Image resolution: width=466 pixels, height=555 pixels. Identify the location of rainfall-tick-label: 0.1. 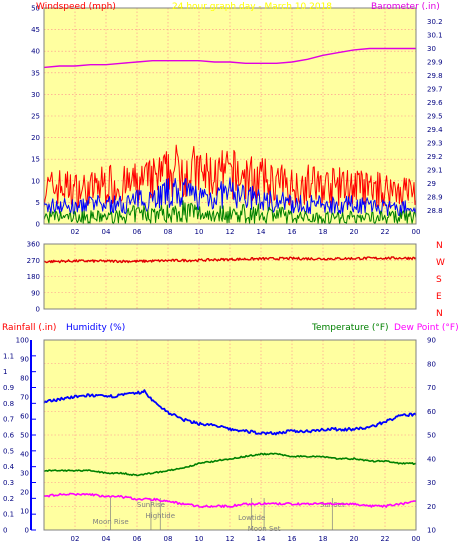
(8, 515).